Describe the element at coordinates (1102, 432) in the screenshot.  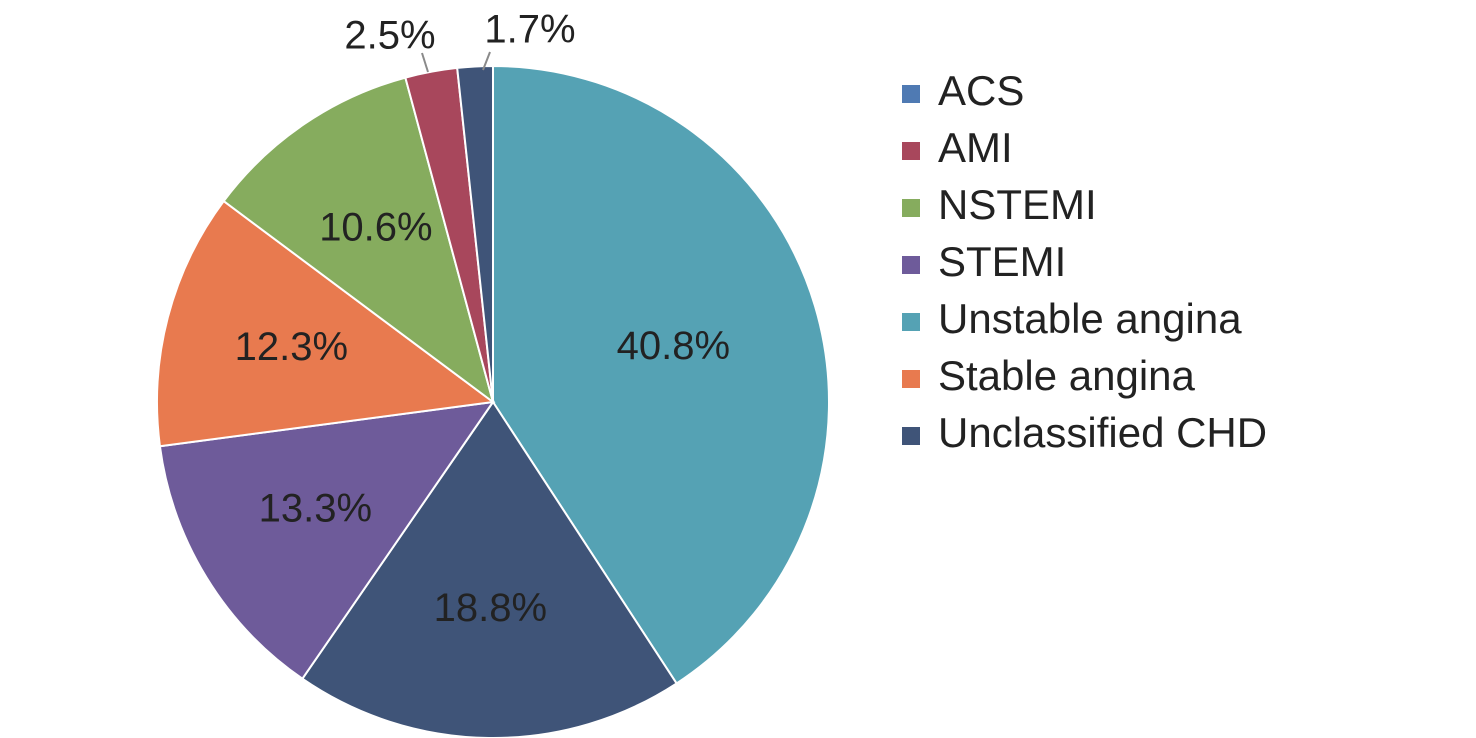
I see `legend-label-unclassified-chd: Unclassified CHD` at that location.